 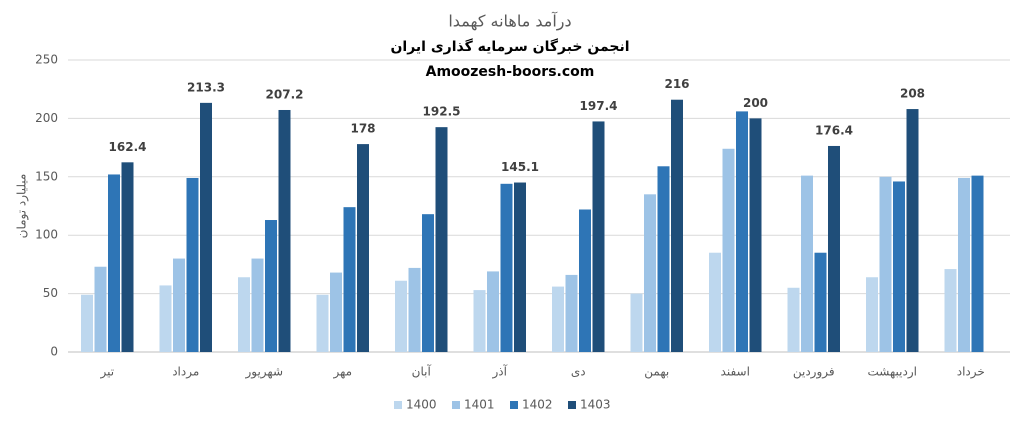 I want to click on value-label: 216, so click(x=676, y=84).